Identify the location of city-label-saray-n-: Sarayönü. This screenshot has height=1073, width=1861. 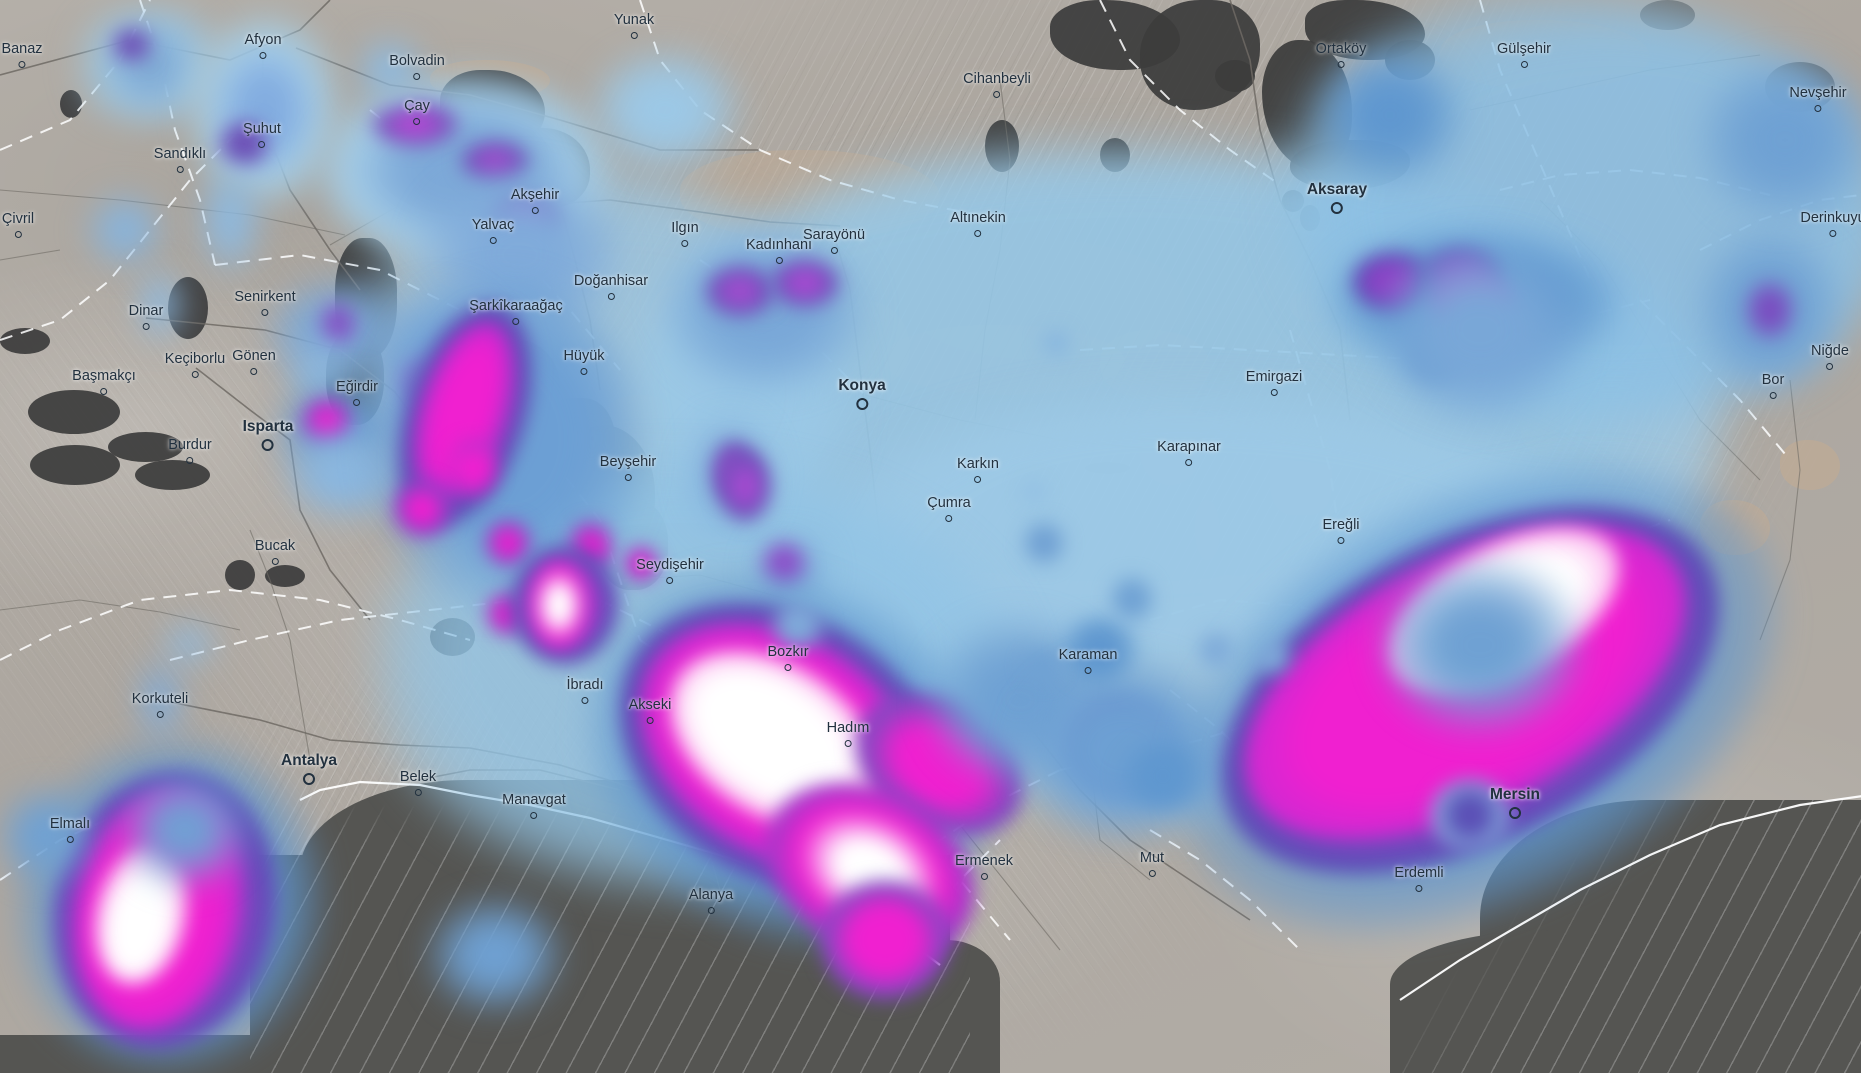
(834, 241).